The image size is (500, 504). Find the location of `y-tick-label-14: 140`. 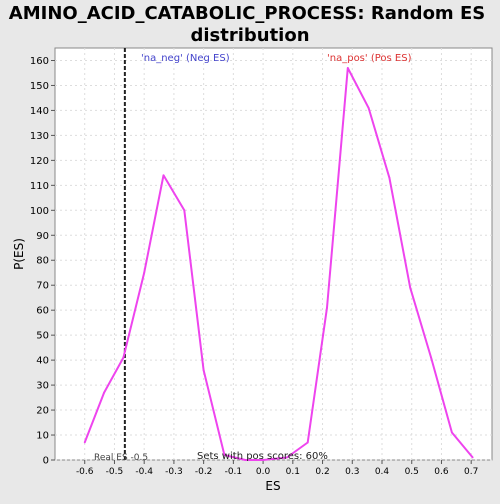

y-tick-label-14: 140 is located at coordinates (39, 111).